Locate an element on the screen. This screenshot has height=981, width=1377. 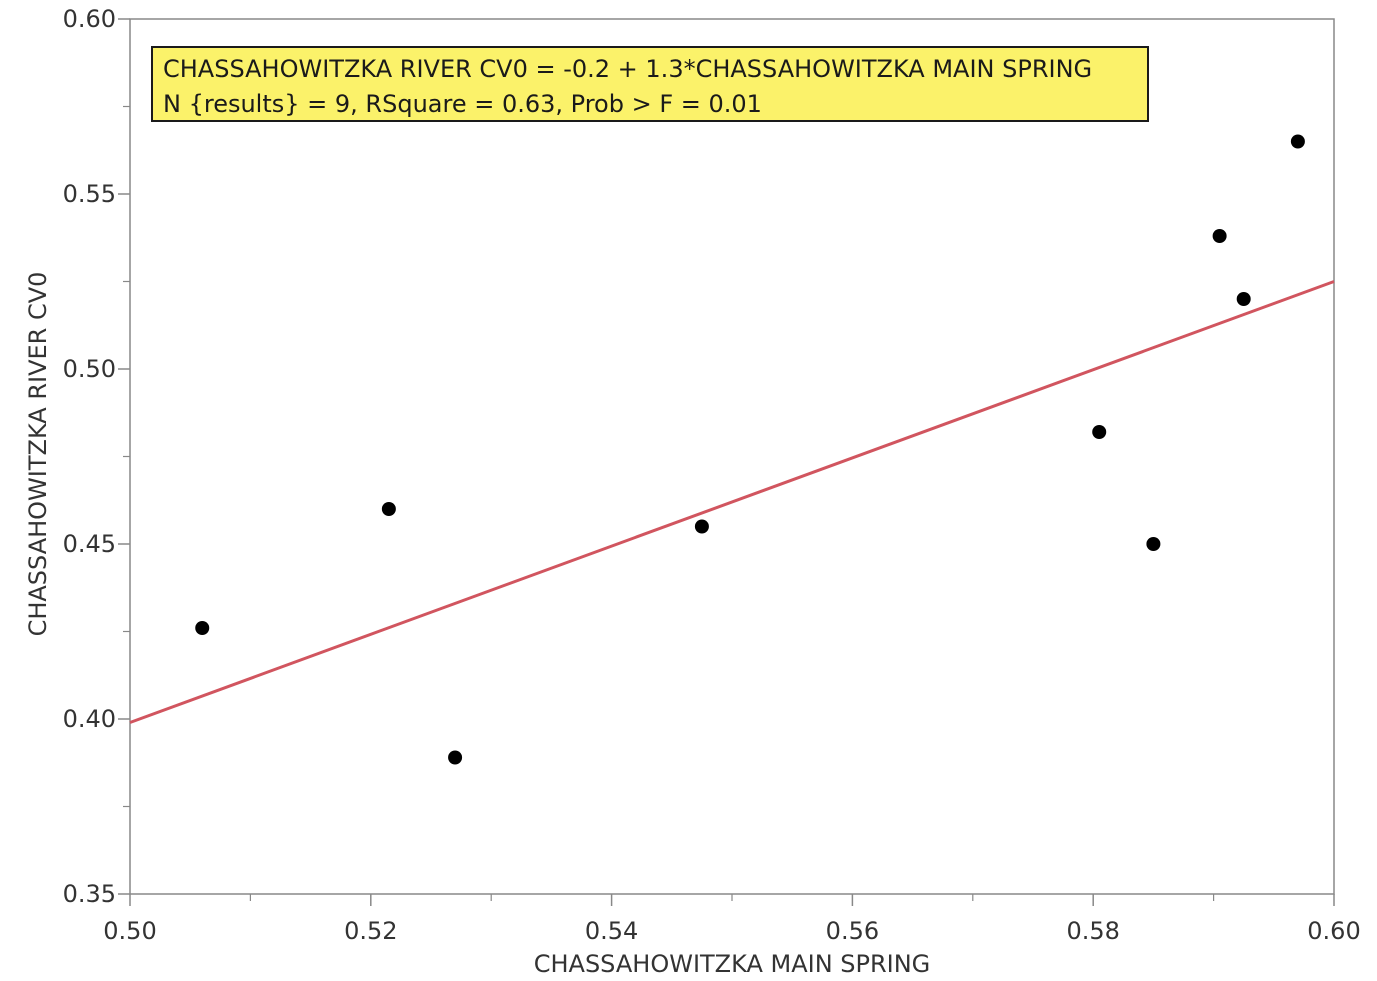
x-tick-label: 0.58 is located at coordinates (1092, 931).